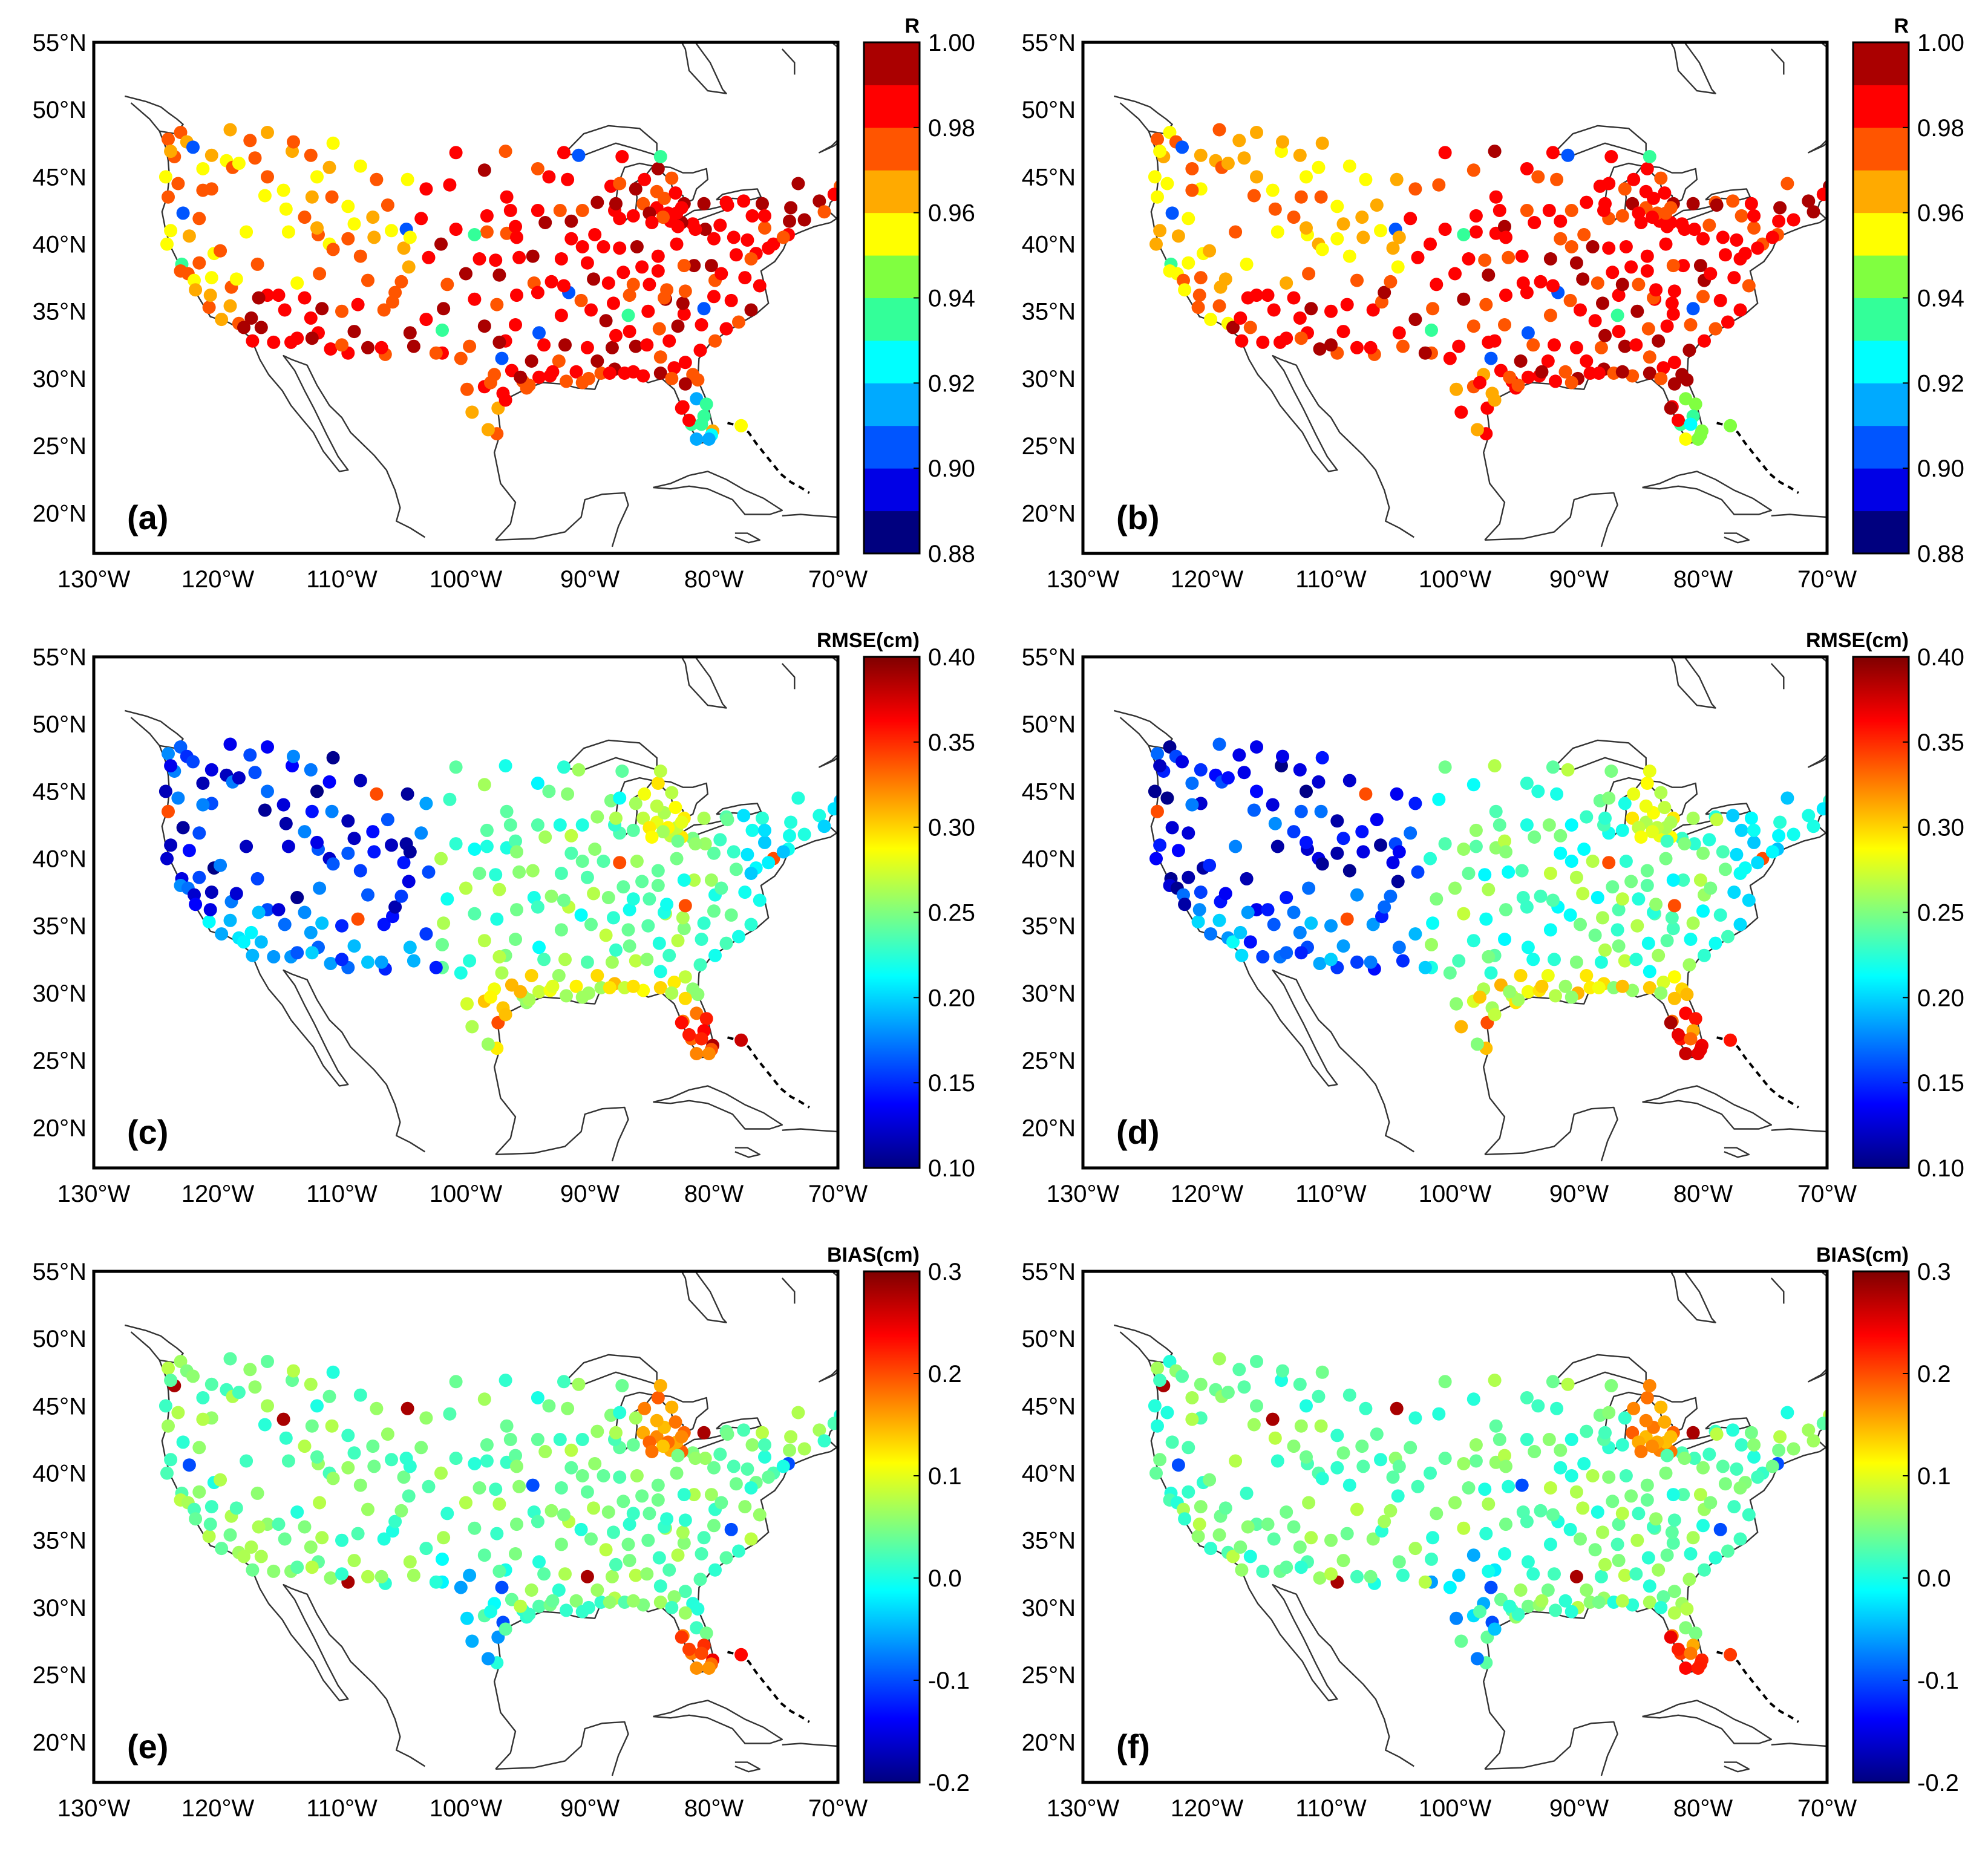 The image size is (1988, 1852). I want to click on lat-tick-label: 20°N, so click(60, 513).